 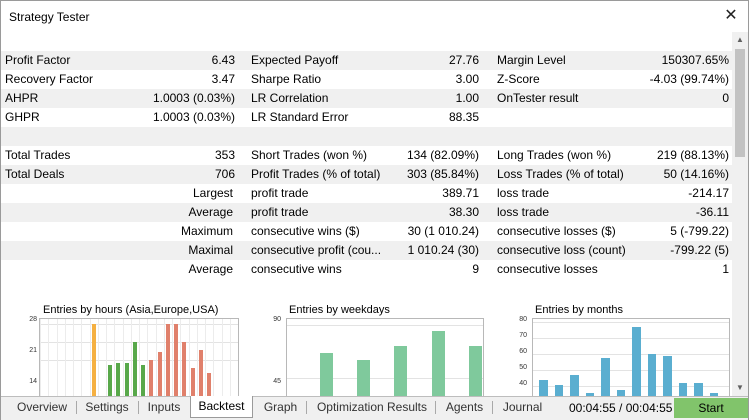 I want to click on scroll-down-icon: ▼, so click(x=740, y=387).